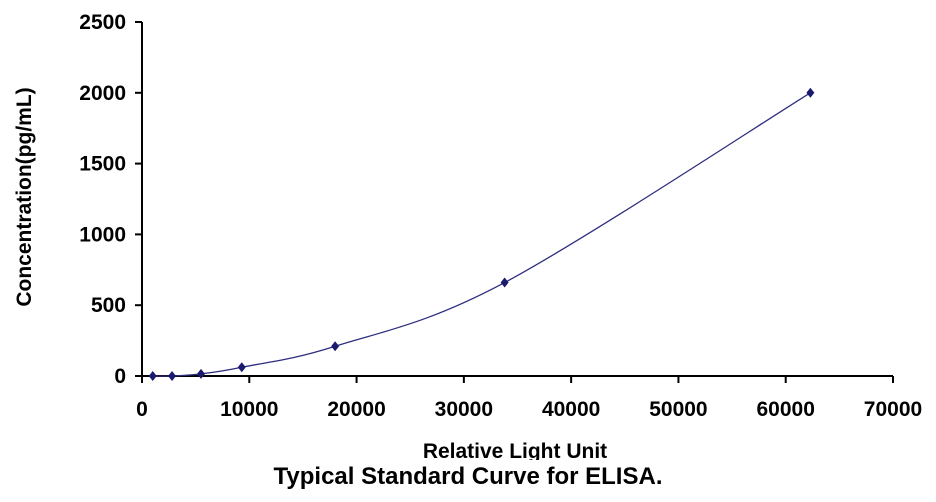  What do you see at coordinates (529, 398) in the screenshot?
I see `x-axis: 0 10000 20000 30000 40000 50000 60000 70000` at bounding box center [529, 398].